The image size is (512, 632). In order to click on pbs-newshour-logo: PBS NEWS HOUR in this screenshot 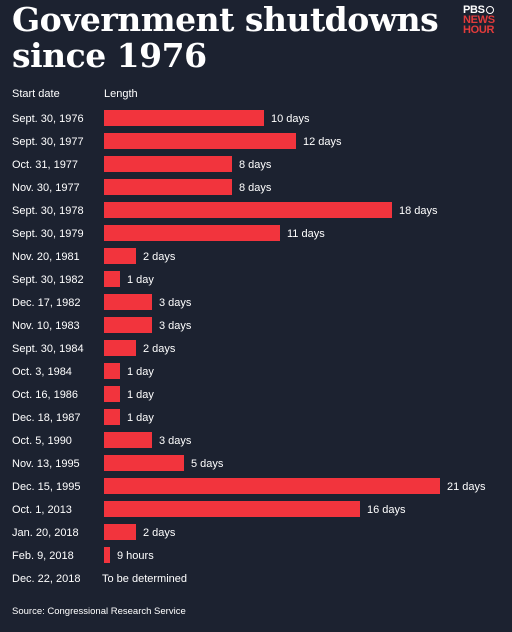, I will do `click(486, 20)`.